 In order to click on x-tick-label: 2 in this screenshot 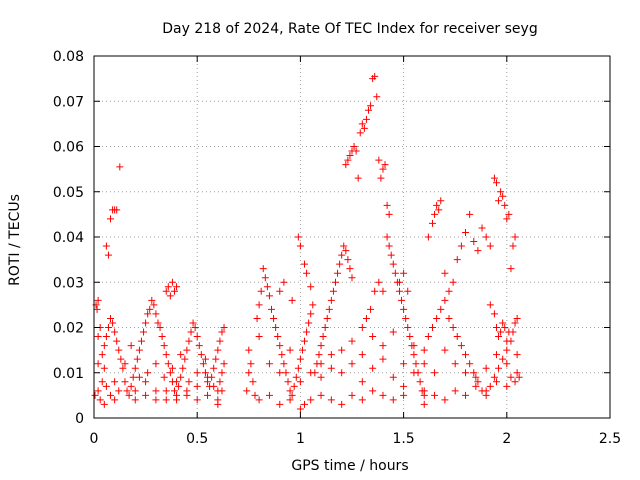, I will do `click(506, 439)`.